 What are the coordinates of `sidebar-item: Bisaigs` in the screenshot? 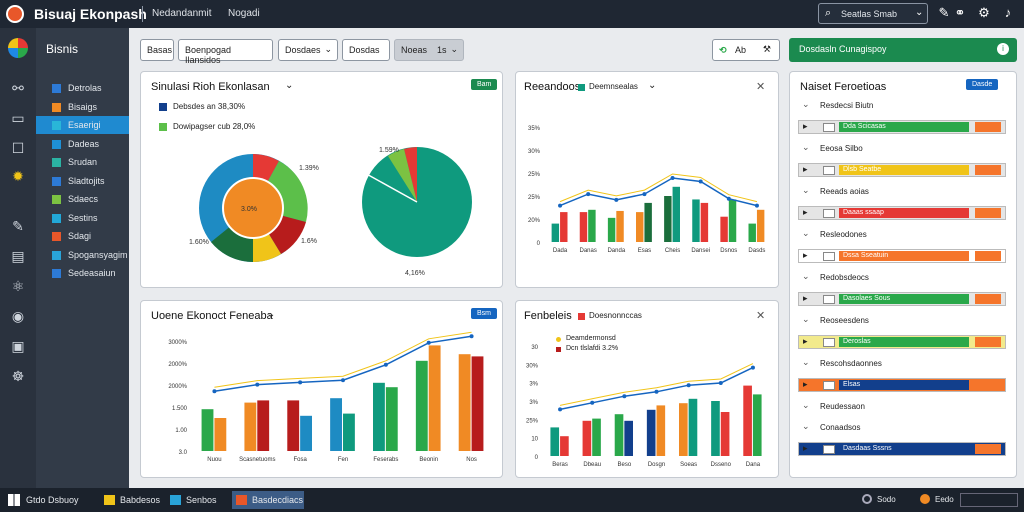 It's located at (82, 107).